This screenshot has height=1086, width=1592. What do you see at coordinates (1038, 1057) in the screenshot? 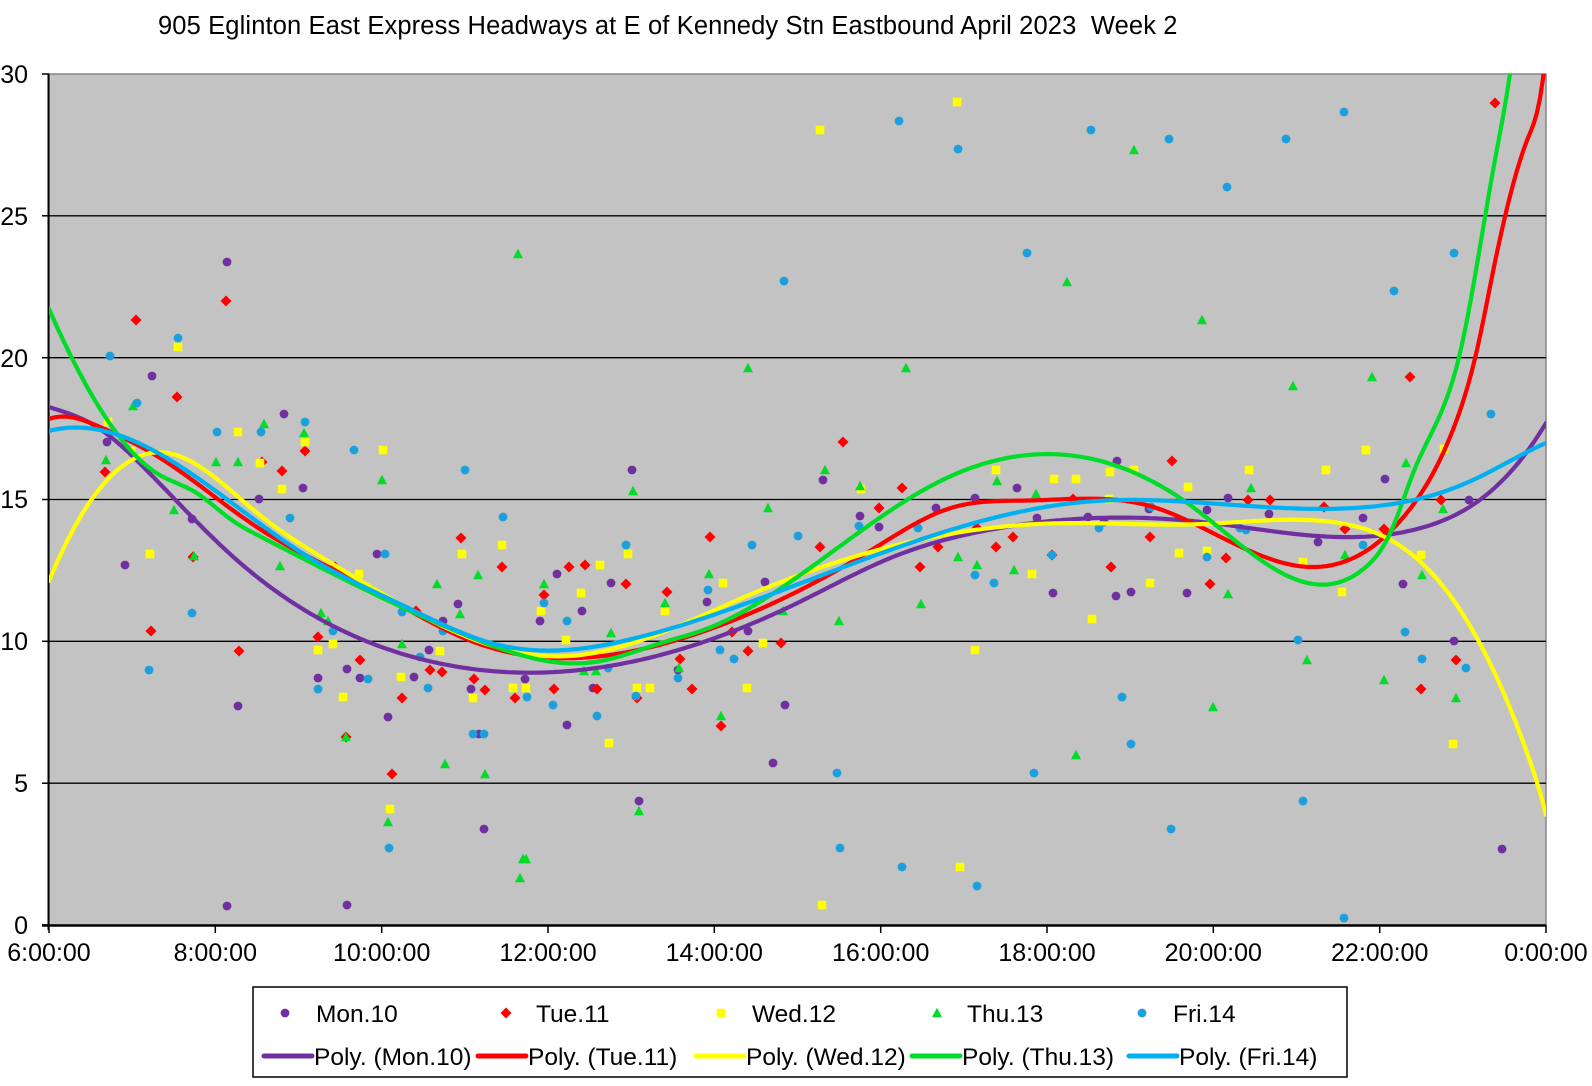
I see `svg-text: Poly. (Thu.13)` at bounding box center [1038, 1057].